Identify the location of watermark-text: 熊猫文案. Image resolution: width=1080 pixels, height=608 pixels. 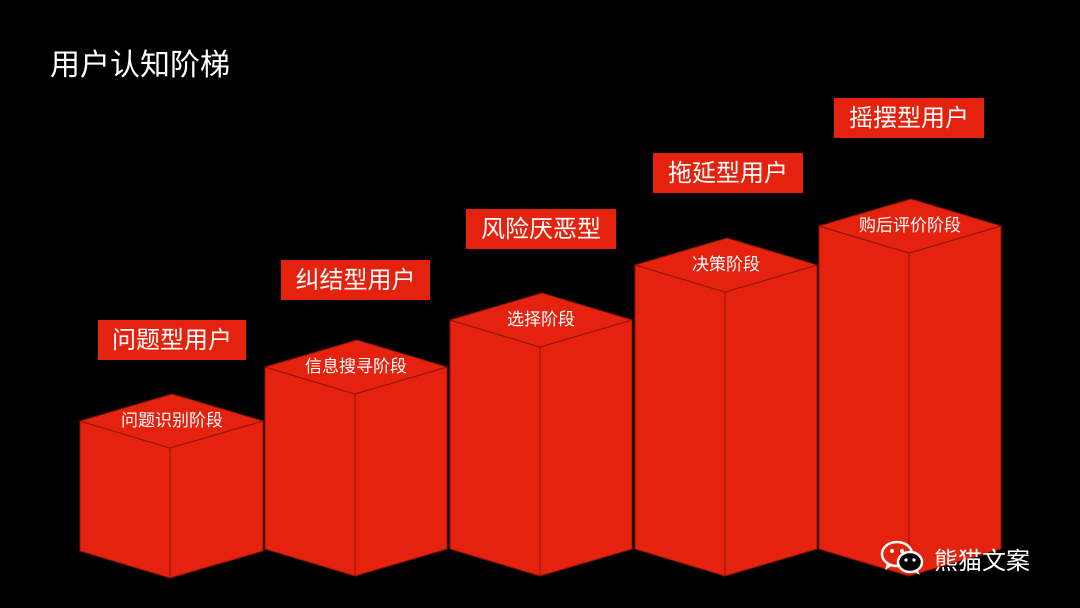
(982, 560).